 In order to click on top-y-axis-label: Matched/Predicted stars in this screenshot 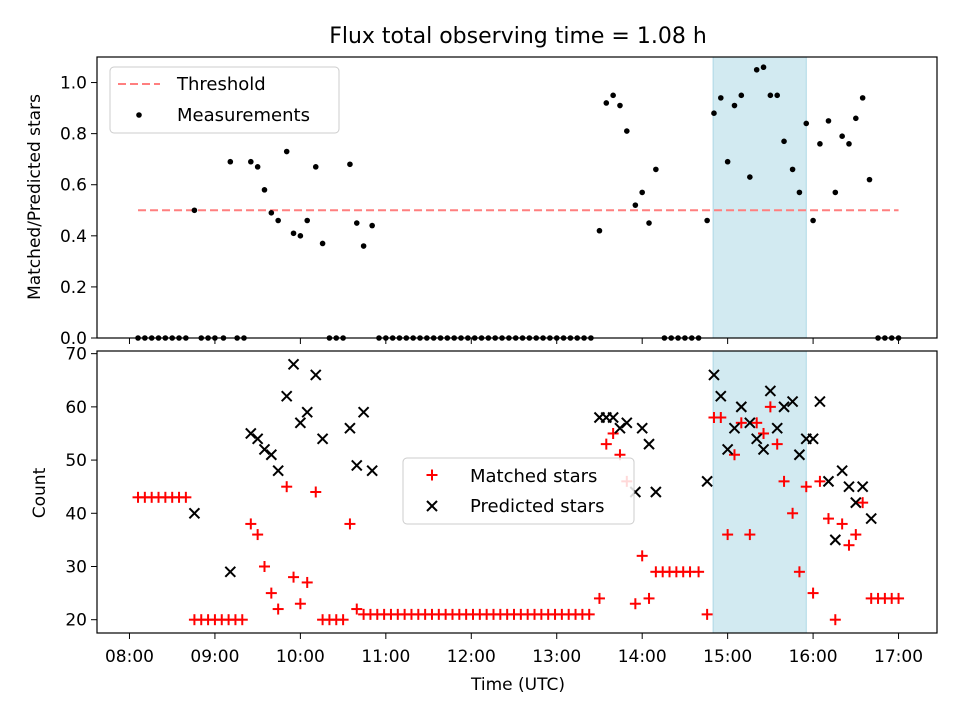, I will do `click(35, 197)`.